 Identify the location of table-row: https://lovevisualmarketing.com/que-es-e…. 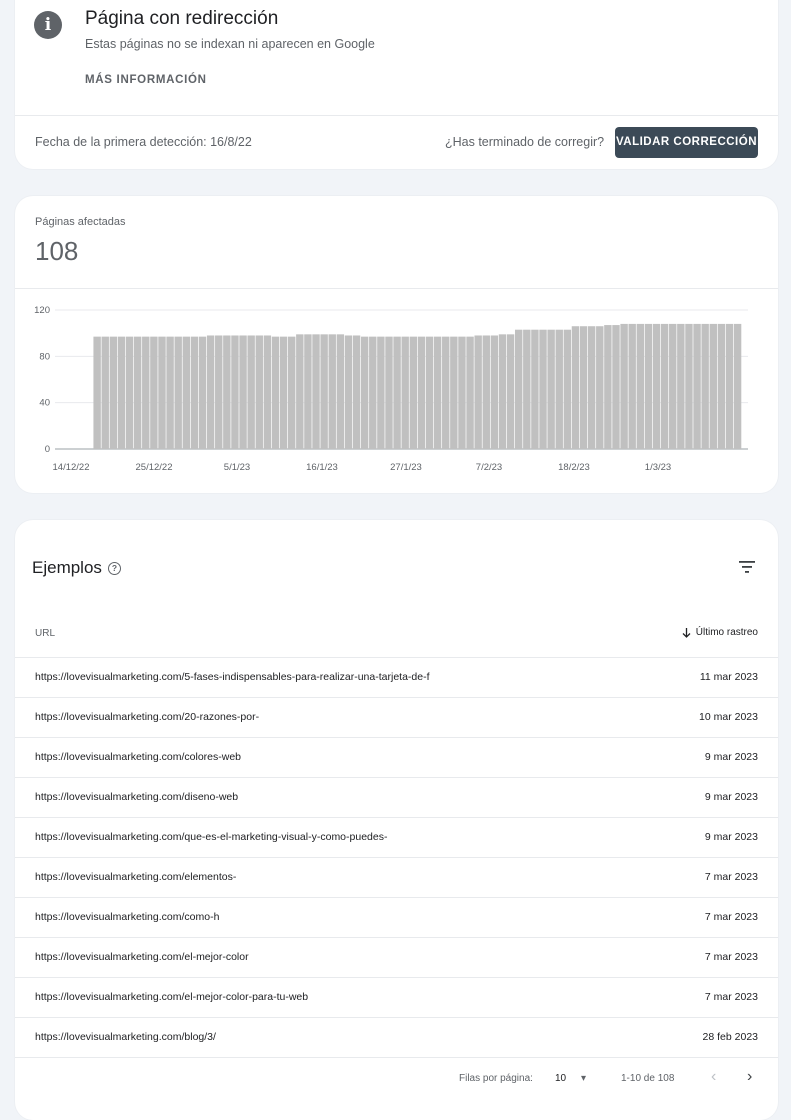
(396, 837).